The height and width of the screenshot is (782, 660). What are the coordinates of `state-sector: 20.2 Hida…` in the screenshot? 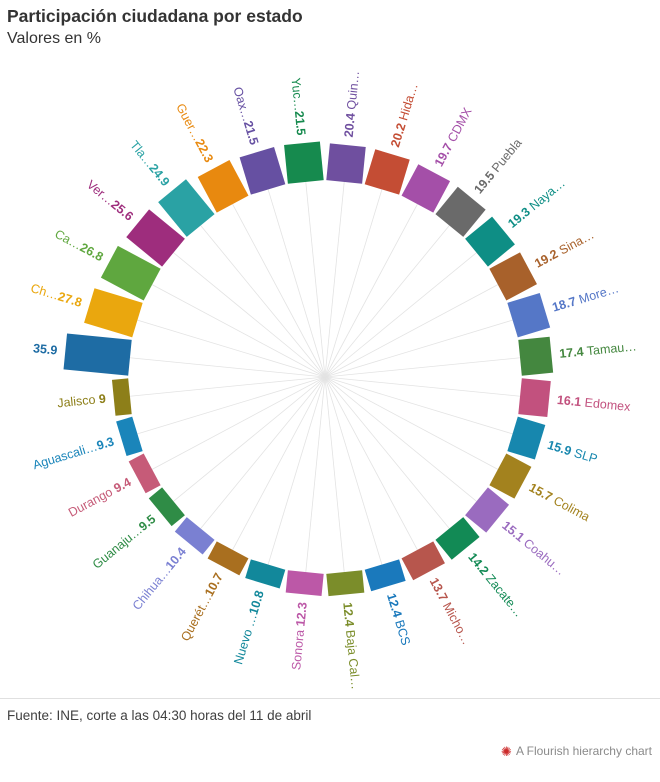 It's located at (372, 230).